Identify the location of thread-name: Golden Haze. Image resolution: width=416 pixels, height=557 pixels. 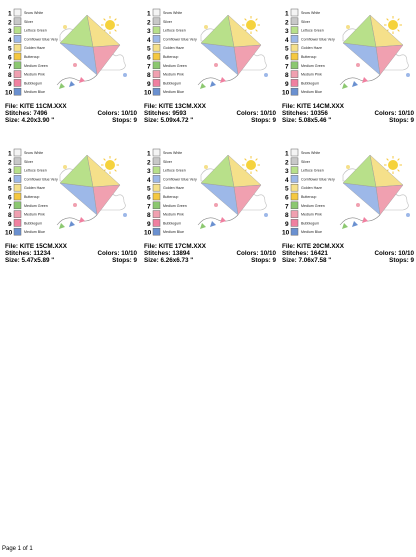
(34, 48).